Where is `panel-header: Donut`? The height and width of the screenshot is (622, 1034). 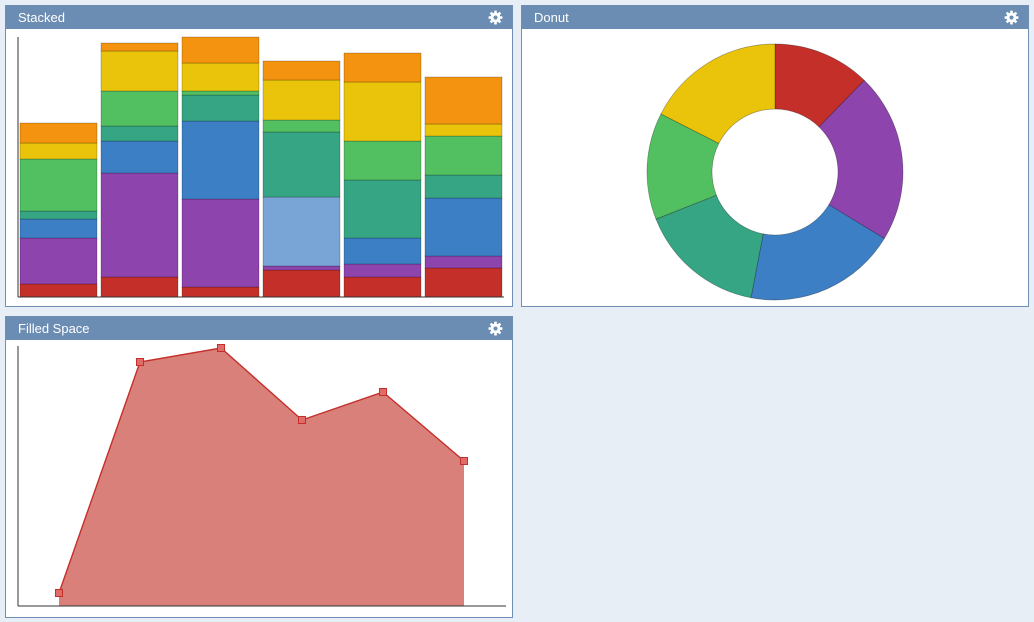 panel-header: Donut is located at coordinates (775, 17).